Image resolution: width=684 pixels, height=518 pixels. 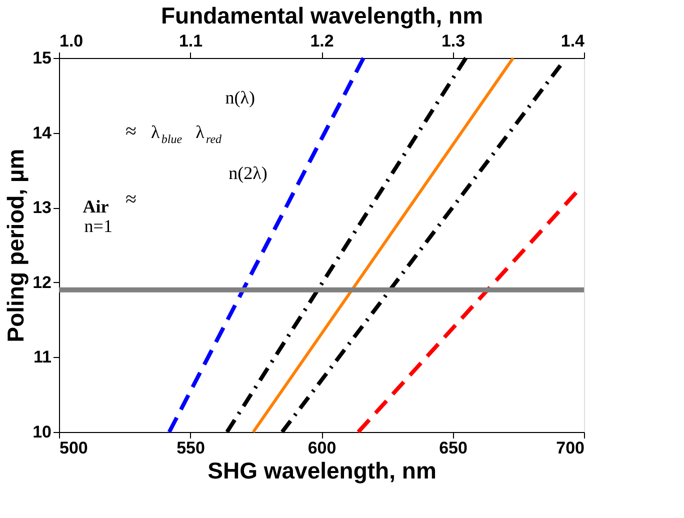 What do you see at coordinates (322, 448) in the screenshot?
I see `x-tick-label: 600` at bounding box center [322, 448].